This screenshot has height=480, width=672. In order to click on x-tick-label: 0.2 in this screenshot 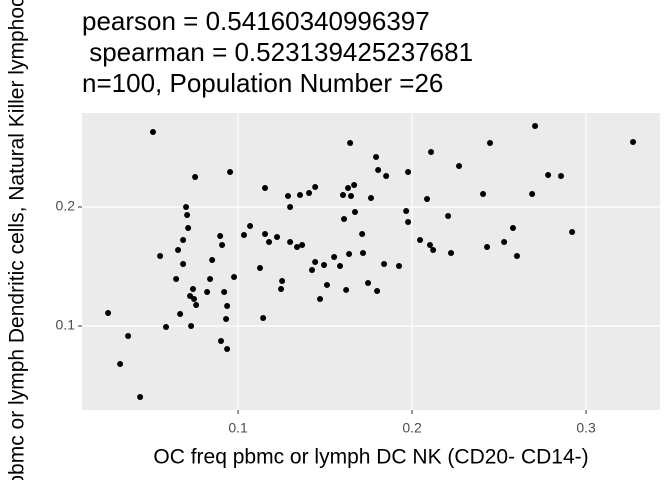, I will do `click(412, 428)`.